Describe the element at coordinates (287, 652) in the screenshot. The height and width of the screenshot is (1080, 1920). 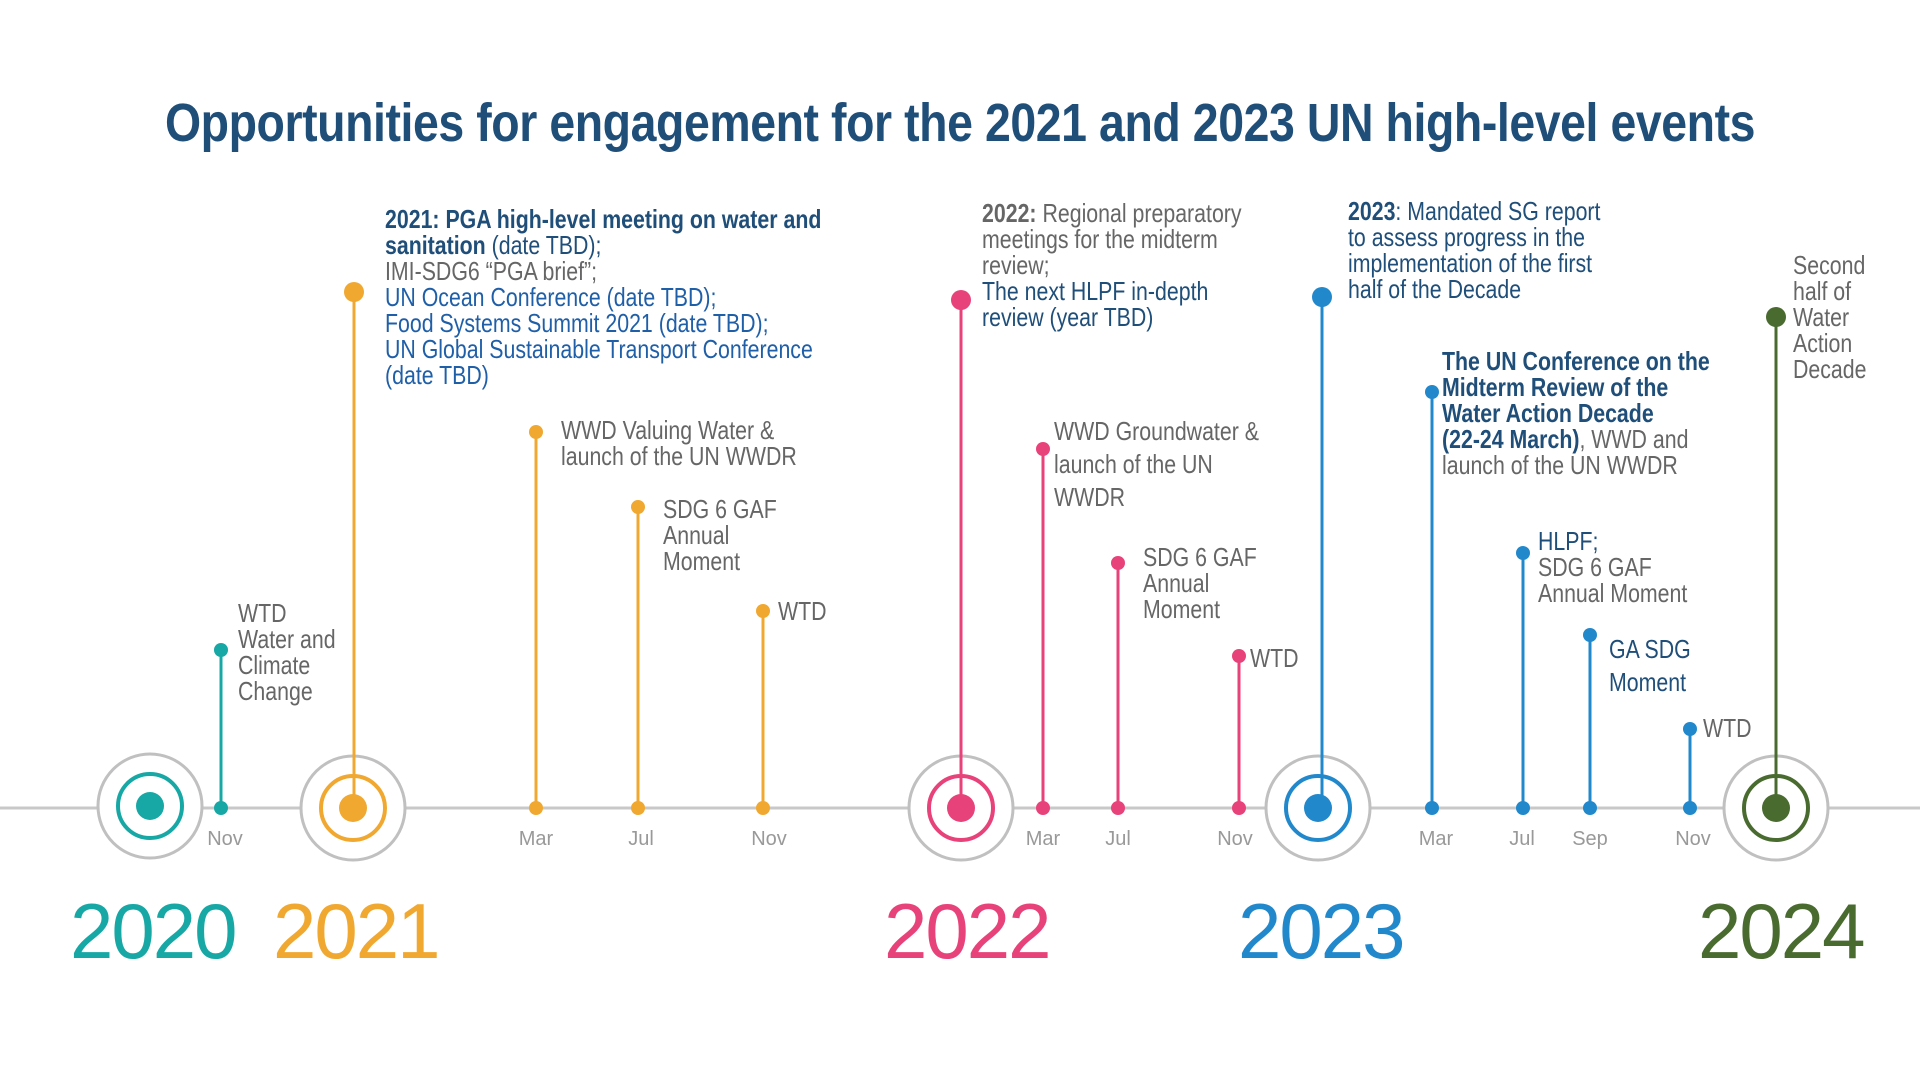
I see `event-wtd-2020: WTD Water and Climate Change` at that location.